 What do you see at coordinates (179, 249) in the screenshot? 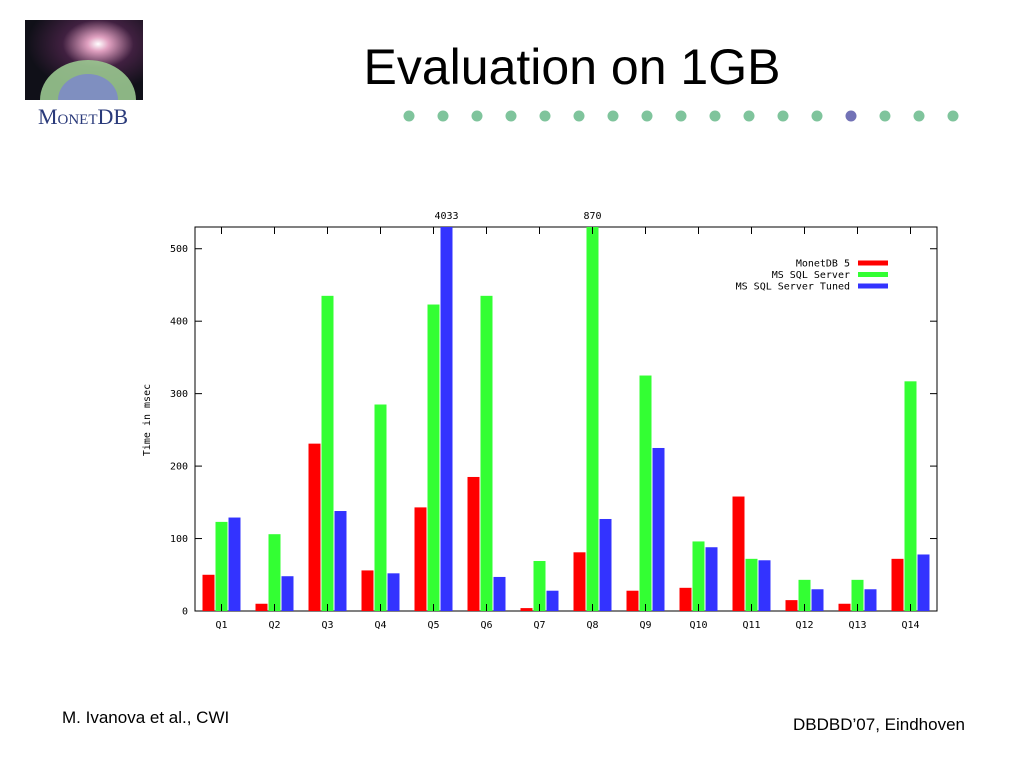
I see `y-tick-label: 500` at bounding box center [179, 249].